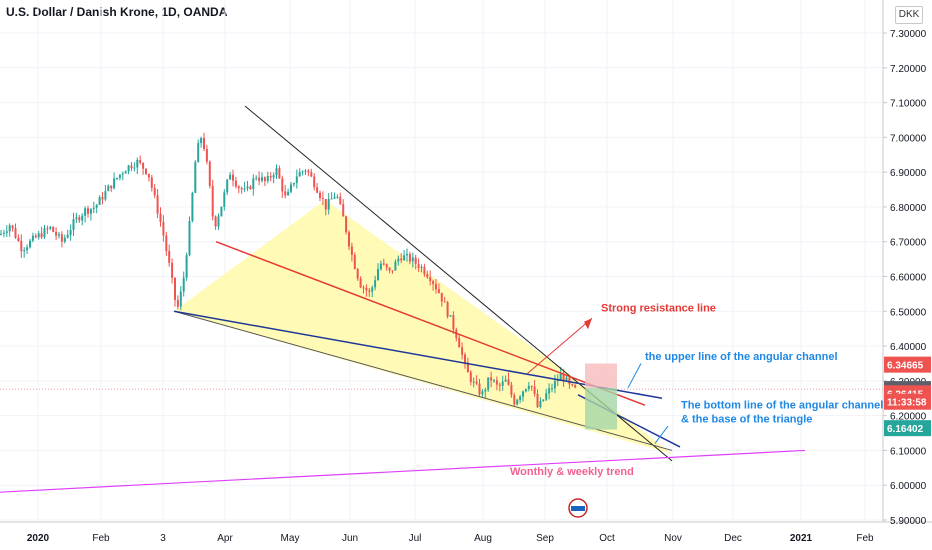 This screenshot has width=932, height=550. What do you see at coordinates (746, 420) in the screenshot?
I see `annotation-label: & the base of the triangle` at bounding box center [746, 420].